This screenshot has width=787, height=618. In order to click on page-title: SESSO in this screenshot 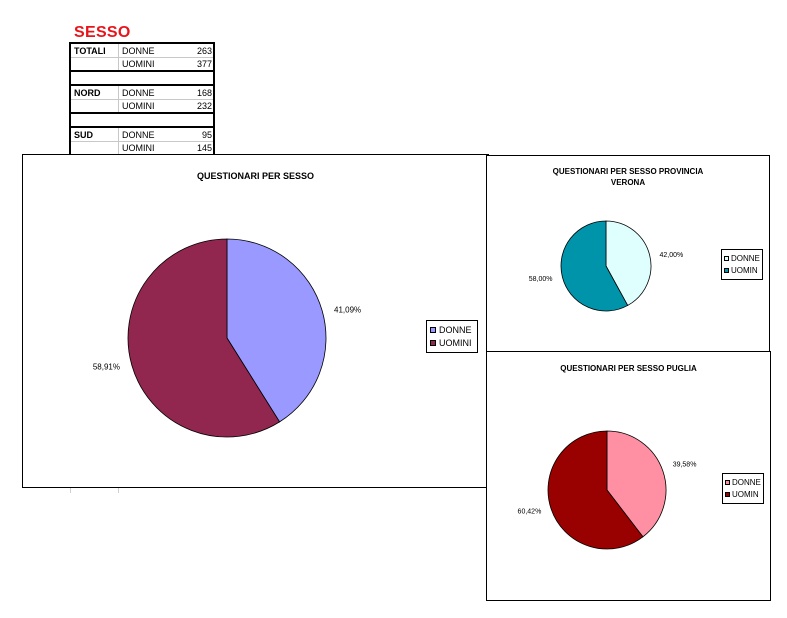, I will do `click(102, 32)`.